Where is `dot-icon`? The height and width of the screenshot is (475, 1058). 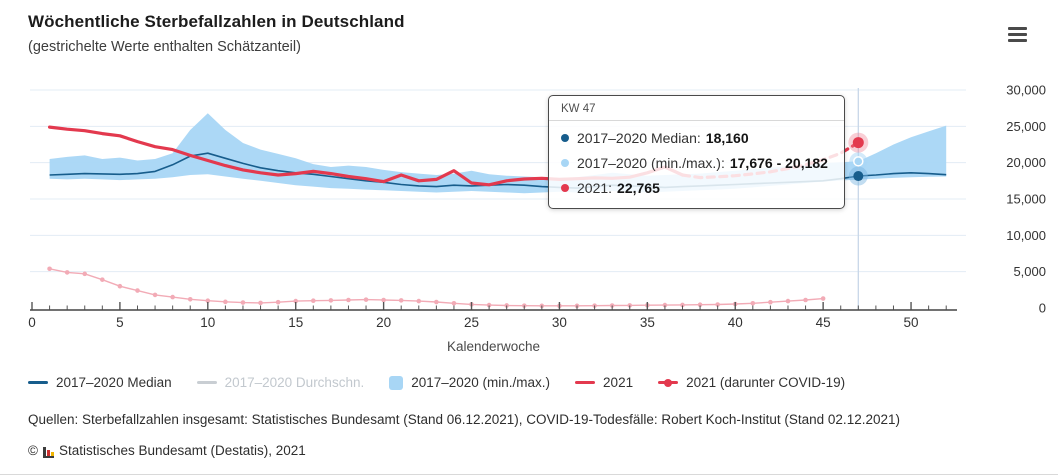
dot-icon is located at coordinates (668, 382).